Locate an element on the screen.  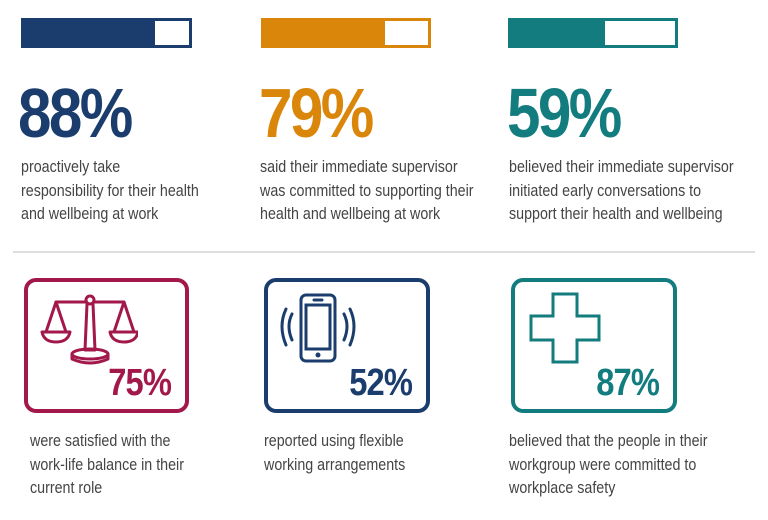
stat-value: 59% is located at coordinates (564, 113).